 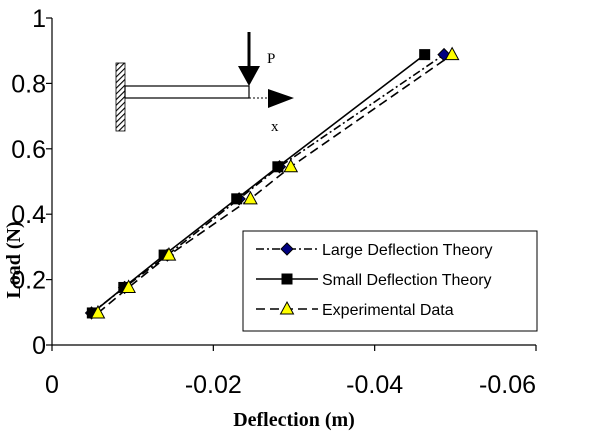 What do you see at coordinates (28, 281) in the screenshot?
I see `y-tick-label: 0.2` at bounding box center [28, 281].